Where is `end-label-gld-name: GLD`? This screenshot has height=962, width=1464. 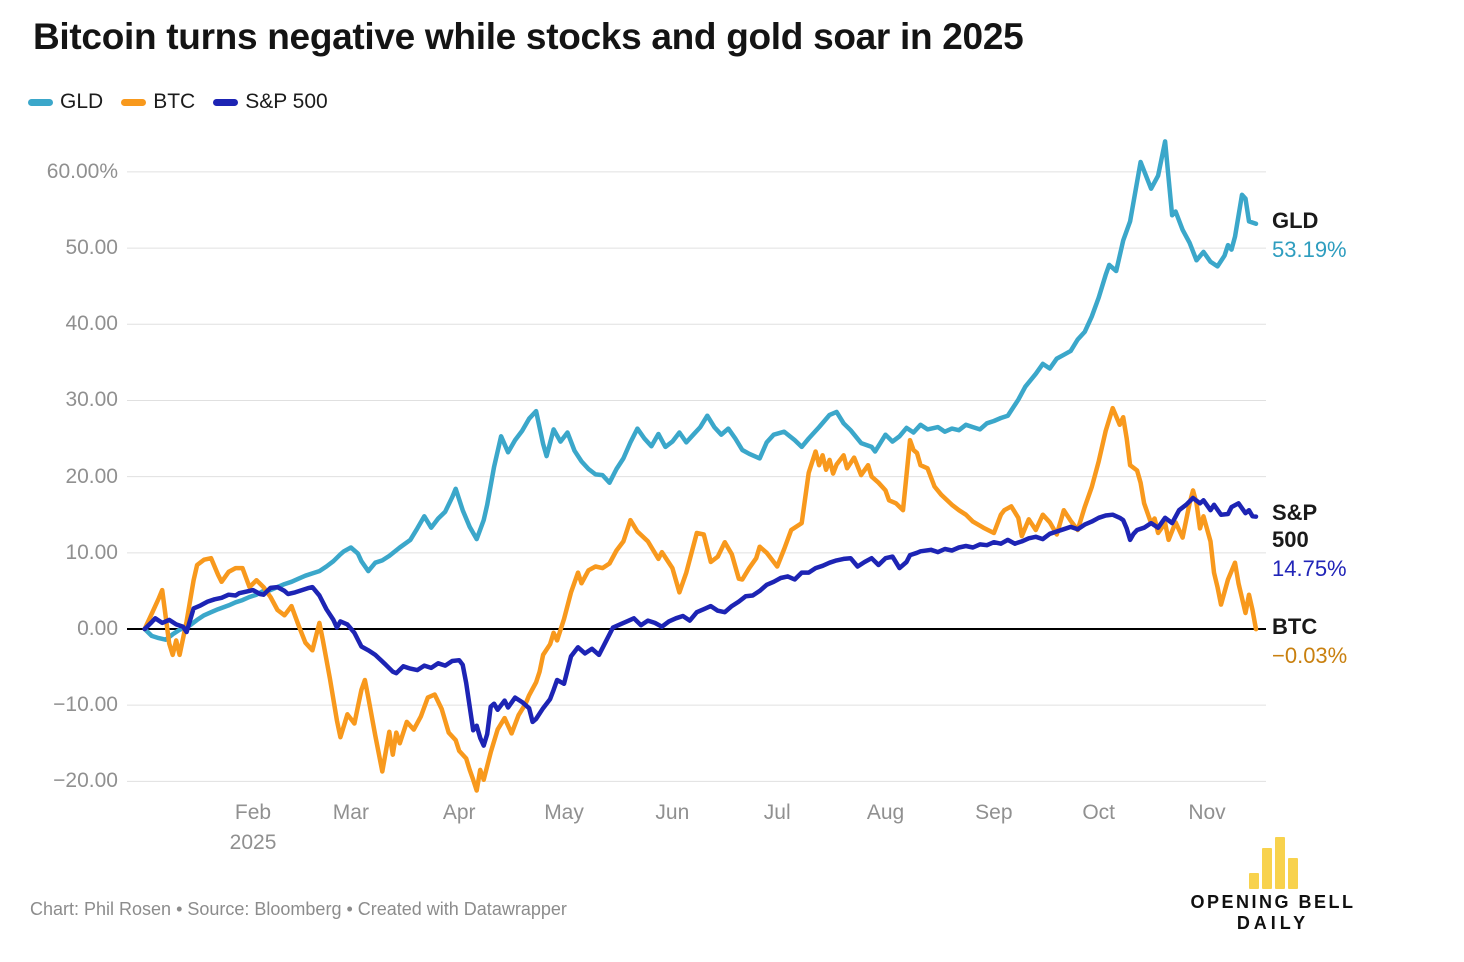
end-label-gld-name: GLD is located at coordinates (1295, 220).